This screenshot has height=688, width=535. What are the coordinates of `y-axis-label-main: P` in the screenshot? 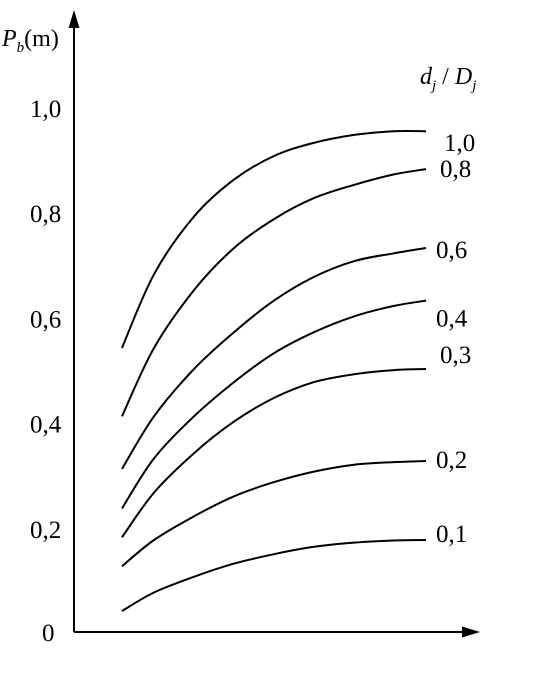 It's located at (9, 39).